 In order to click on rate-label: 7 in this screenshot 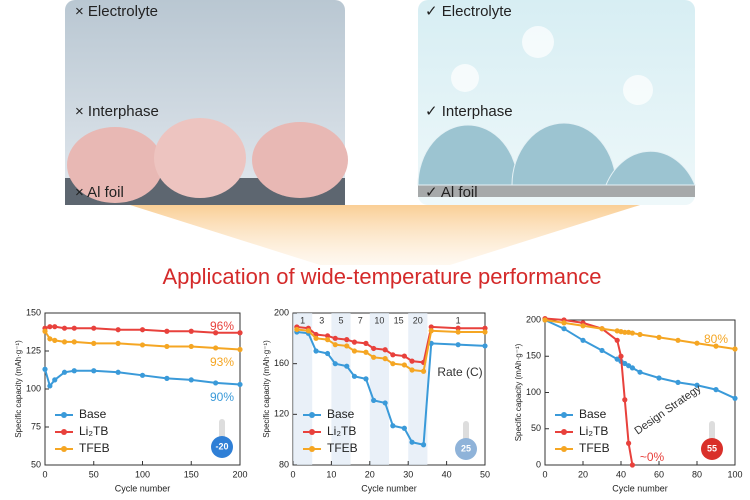, I will do `click(360, 320)`.